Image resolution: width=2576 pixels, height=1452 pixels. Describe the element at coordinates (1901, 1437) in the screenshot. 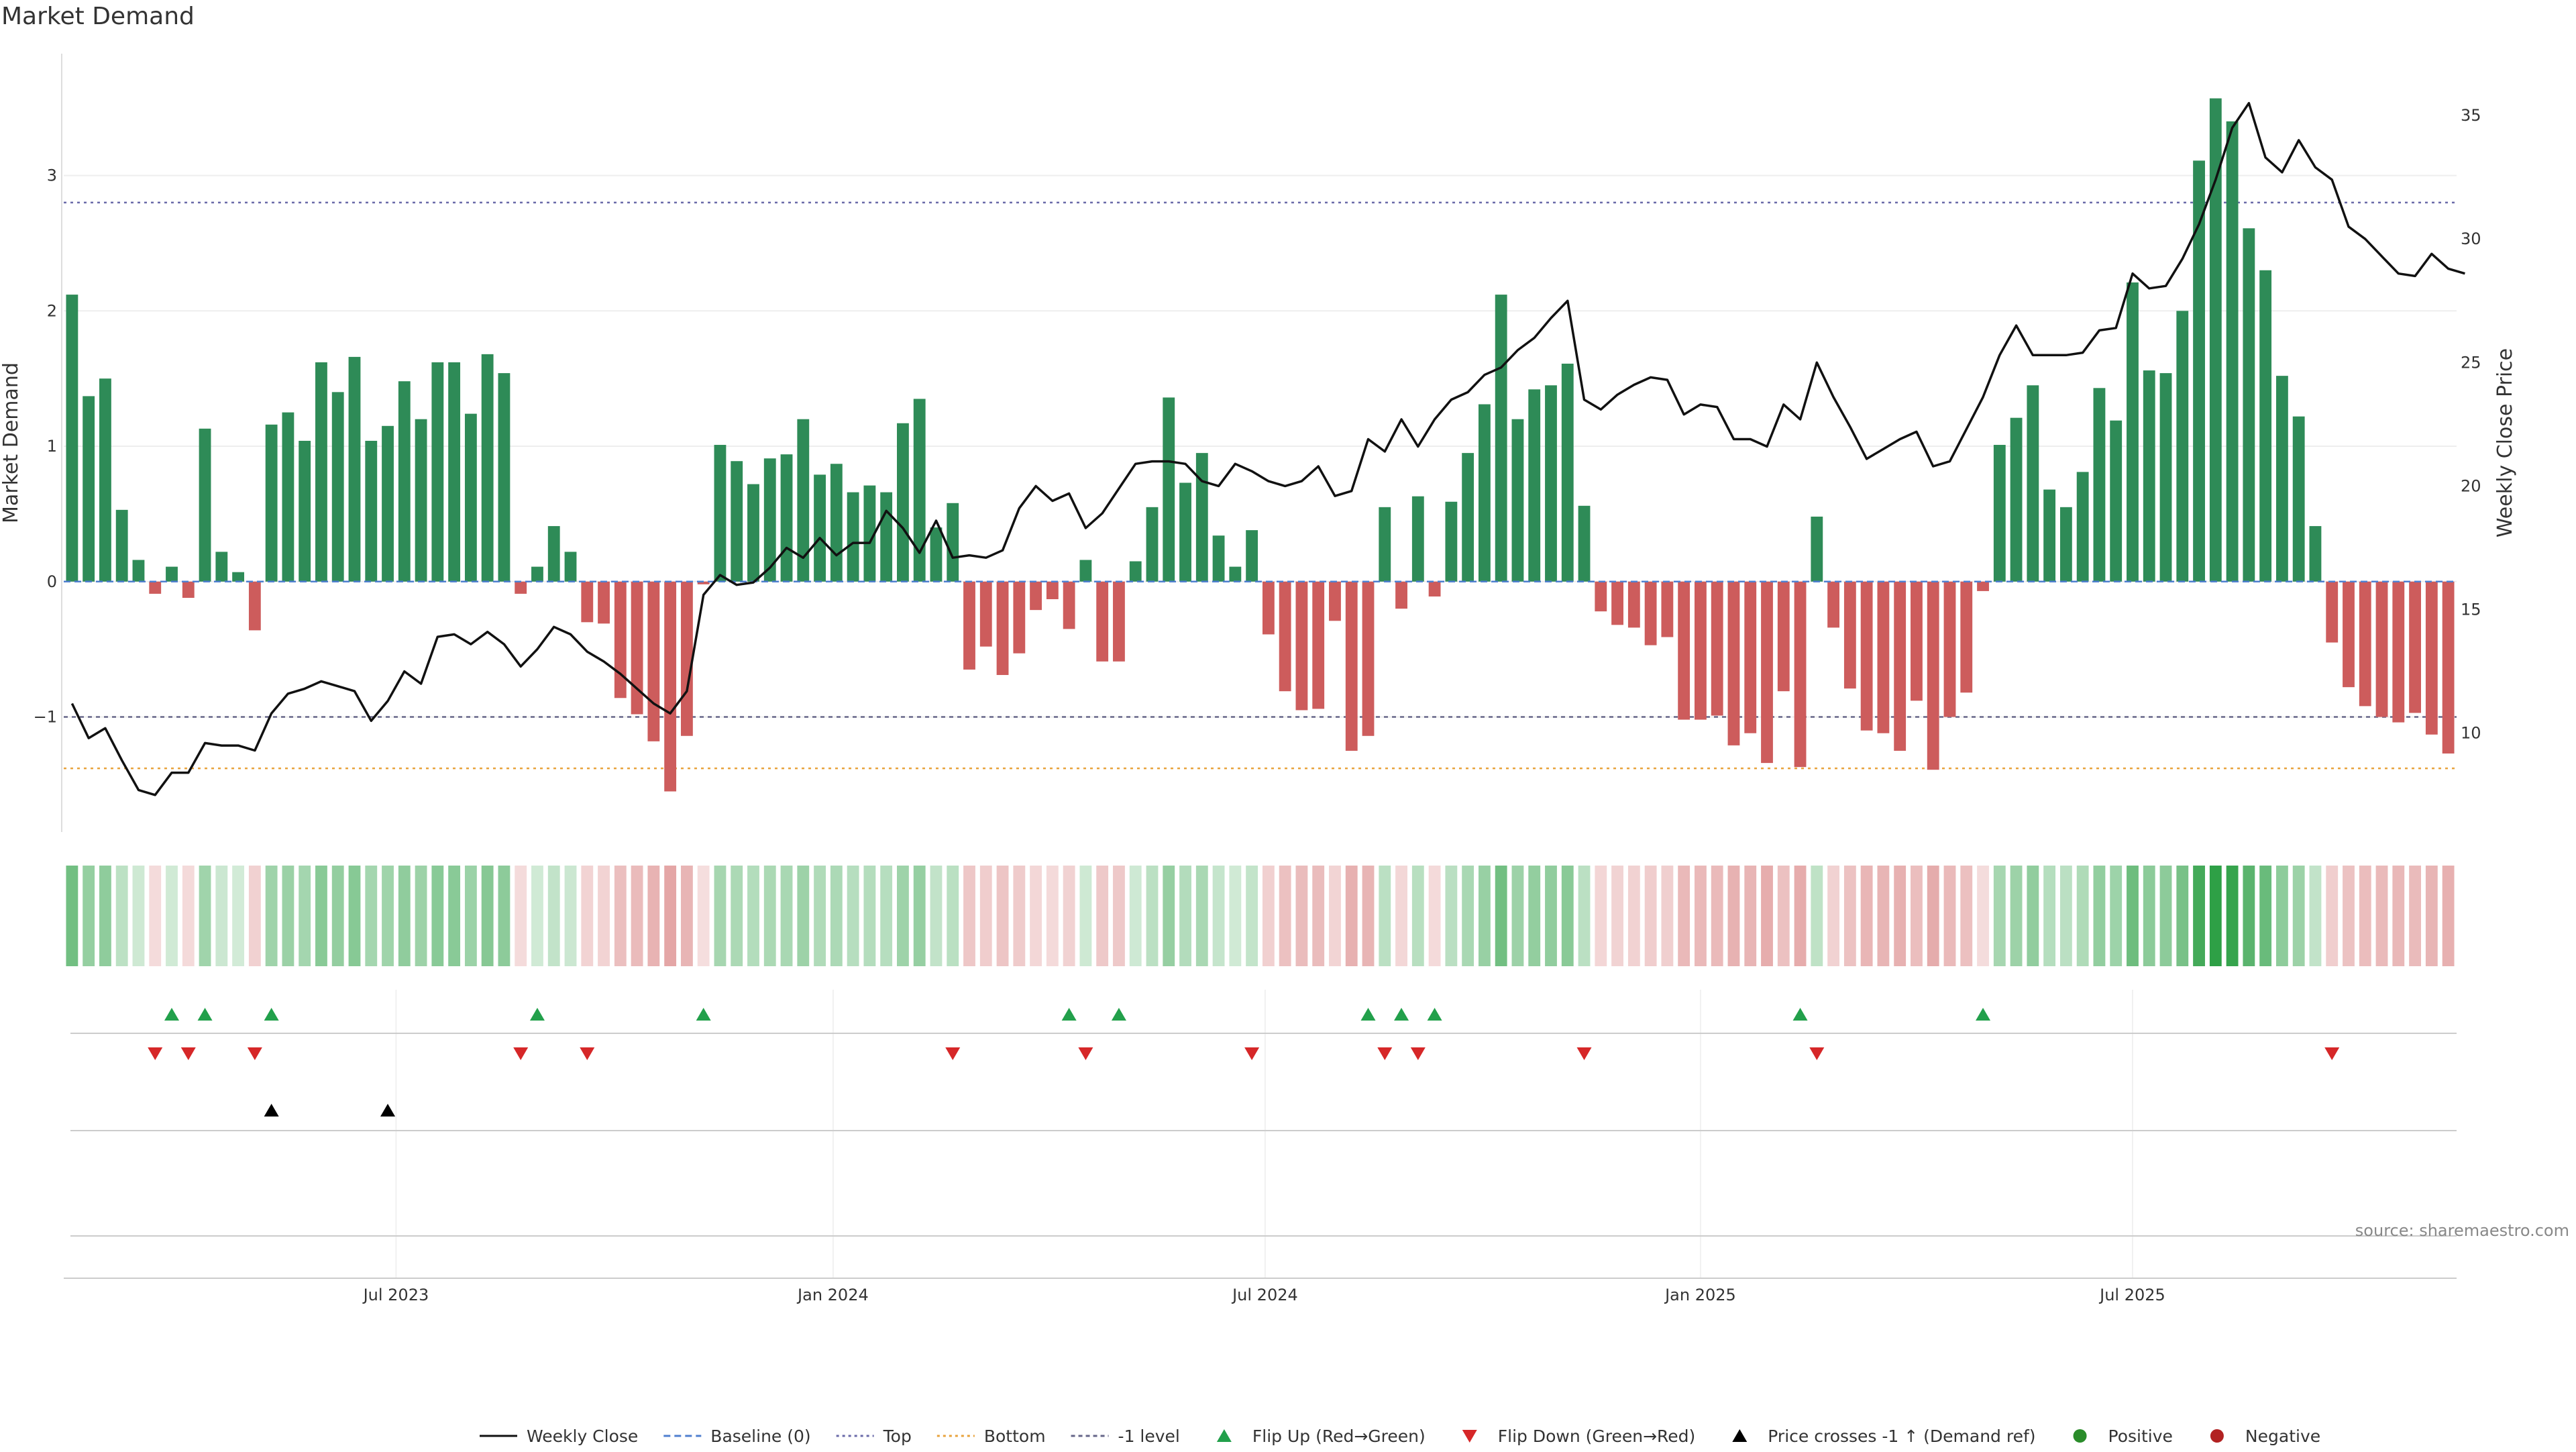

I see `legend-label-7: Price crosses -1 ↑ (Demand ref)` at that location.